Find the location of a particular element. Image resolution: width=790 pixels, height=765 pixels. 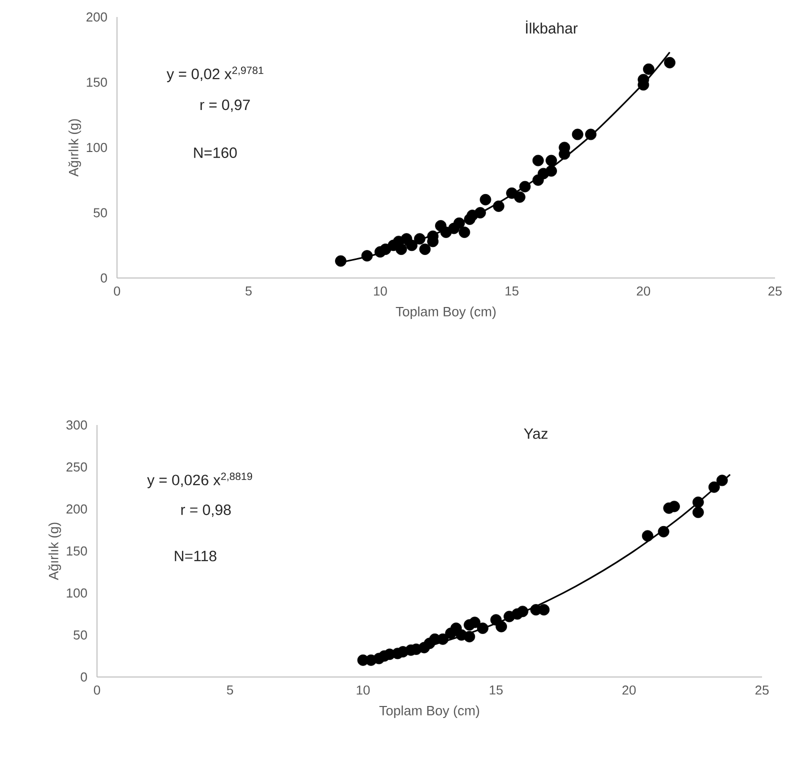

annotation: N=160 is located at coordinates (215, 152).